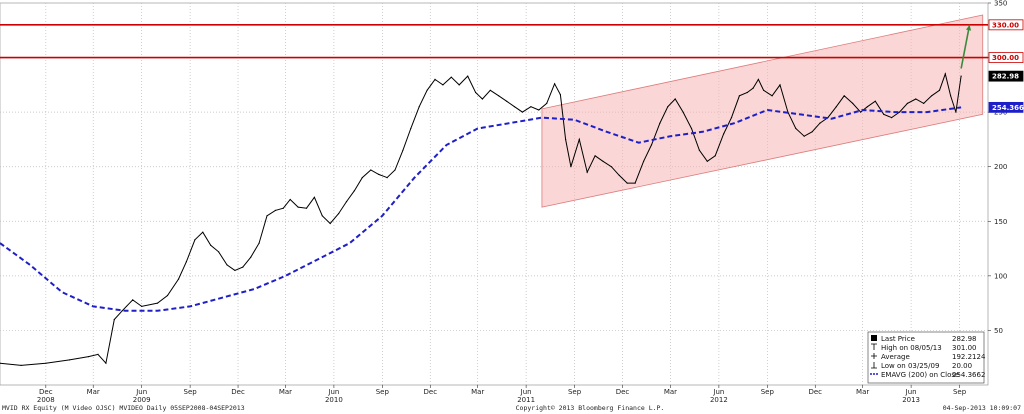  I want to click on legend-high-icon, so click(874, 346).